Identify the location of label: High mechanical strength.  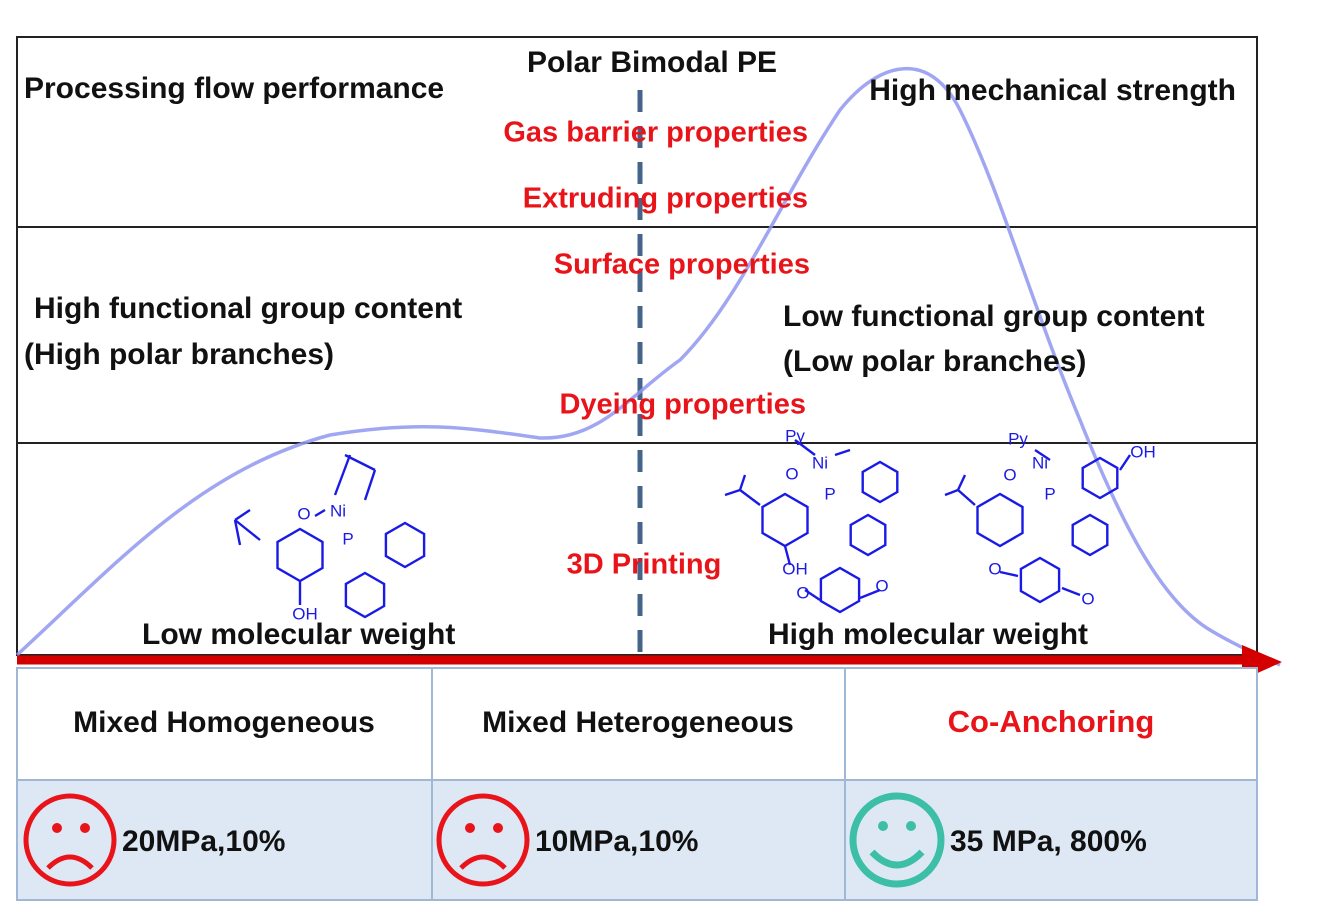
(1052, 90).